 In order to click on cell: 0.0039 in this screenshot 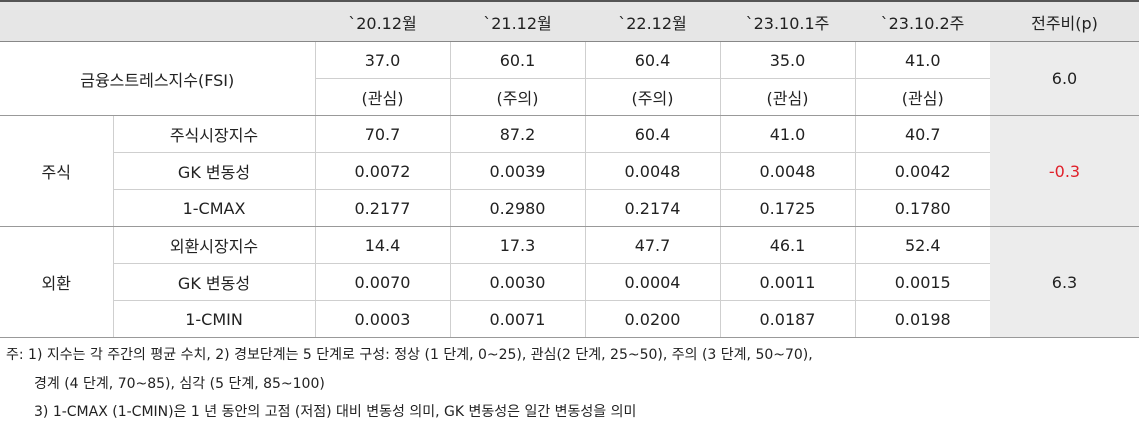, I will do `click(517, 171)`.